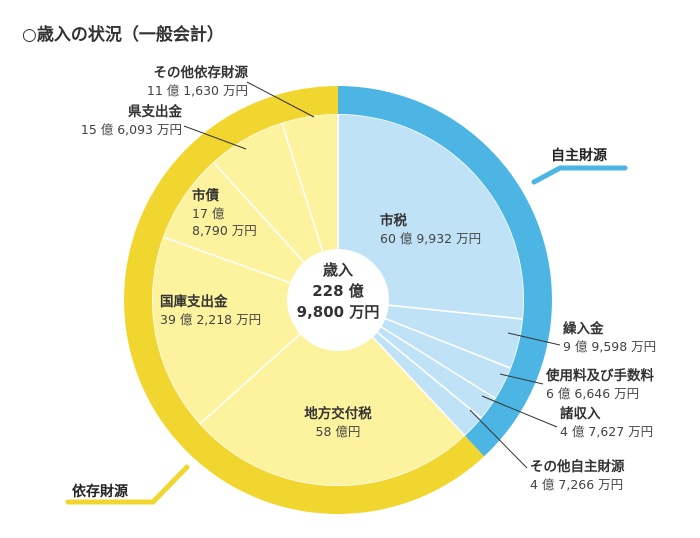 This screenshot has height=538, width=700. What do you see at coordinates (338, 312) in the screenshot?
I see `center-label-3: 9,800 万円` at bounding box center [338, 312].